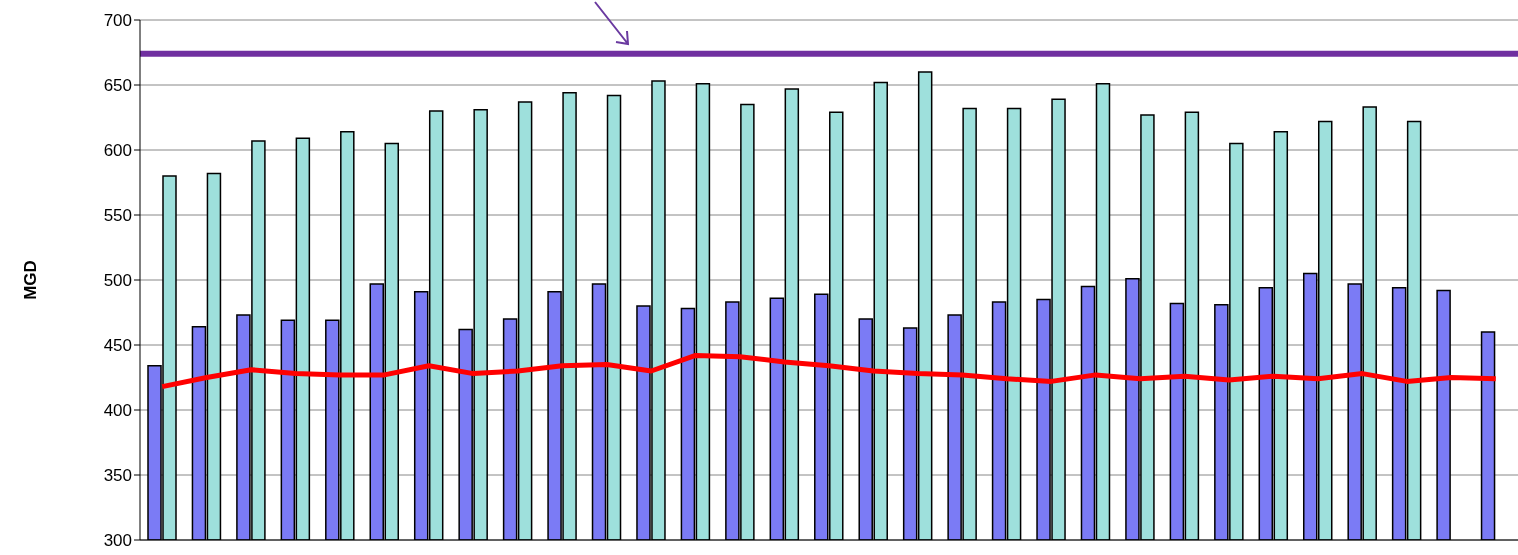 The image size is (1518, 555). I want to click on y-tick-label: 600, so click(117, 151).